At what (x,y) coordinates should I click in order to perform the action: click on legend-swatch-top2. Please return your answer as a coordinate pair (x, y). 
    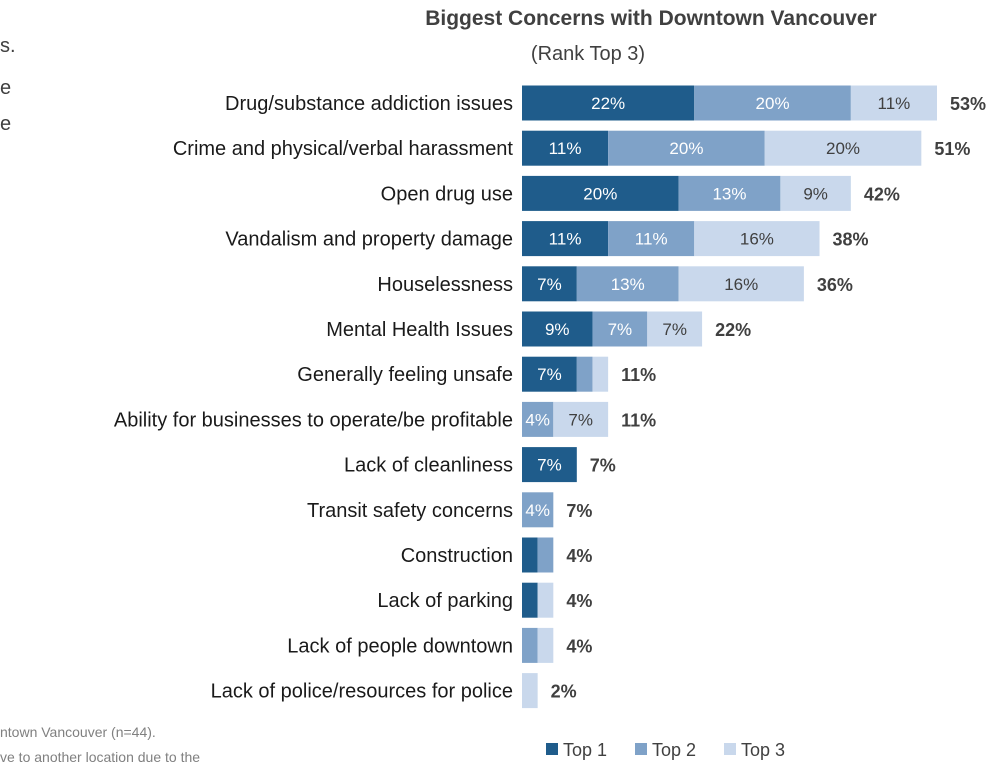
    Looking at the image, I should click on (641, 749).